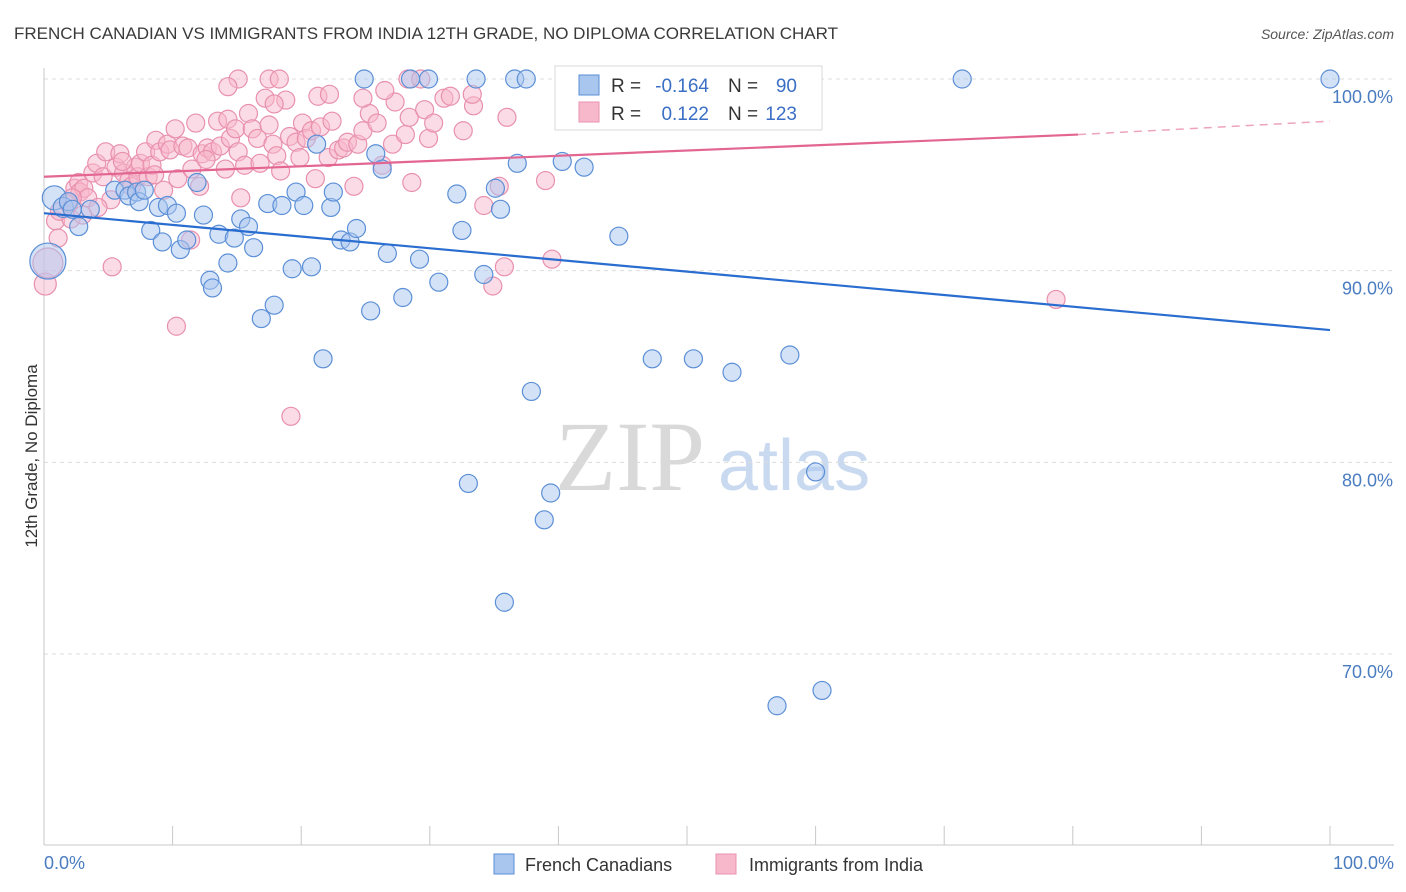 The width and height of the screenshot is (1406, 892). I want to click on watermark-zip: ZIP, so click(630, 456).